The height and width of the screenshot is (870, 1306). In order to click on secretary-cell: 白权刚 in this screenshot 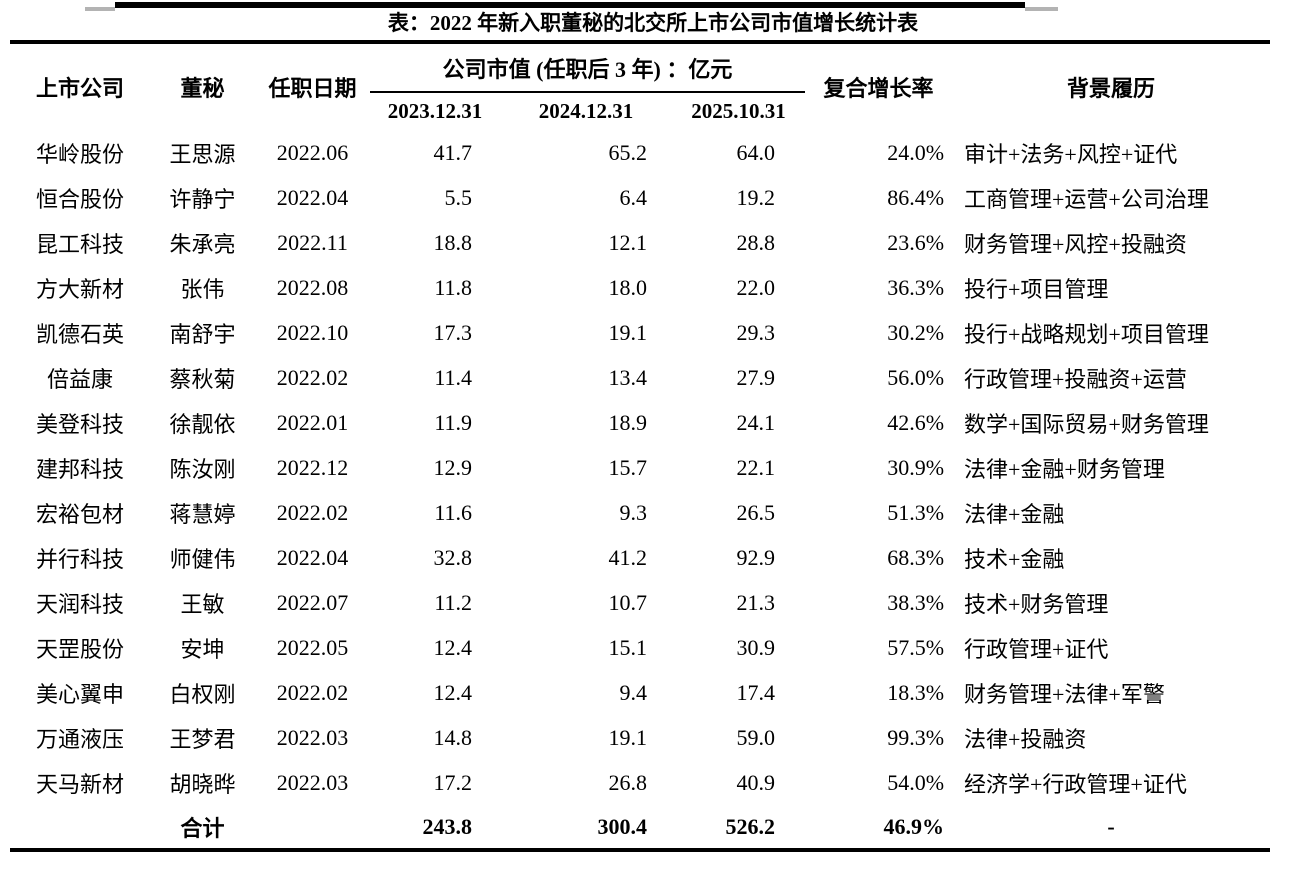, I will do `click(202, 694)`.